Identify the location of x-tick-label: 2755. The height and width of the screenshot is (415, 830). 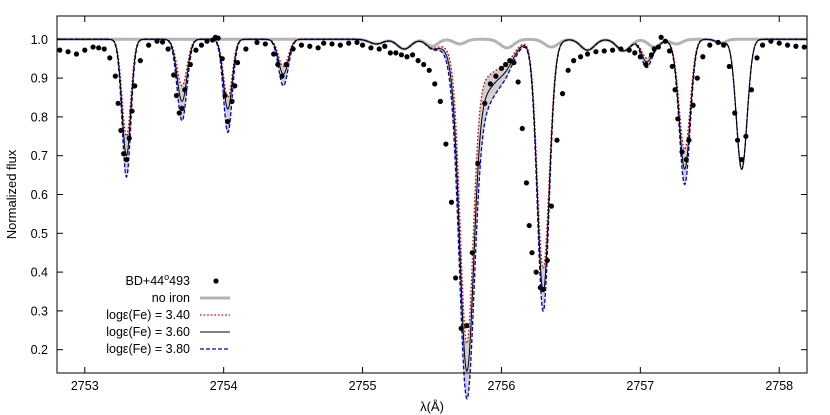
(363, 386).